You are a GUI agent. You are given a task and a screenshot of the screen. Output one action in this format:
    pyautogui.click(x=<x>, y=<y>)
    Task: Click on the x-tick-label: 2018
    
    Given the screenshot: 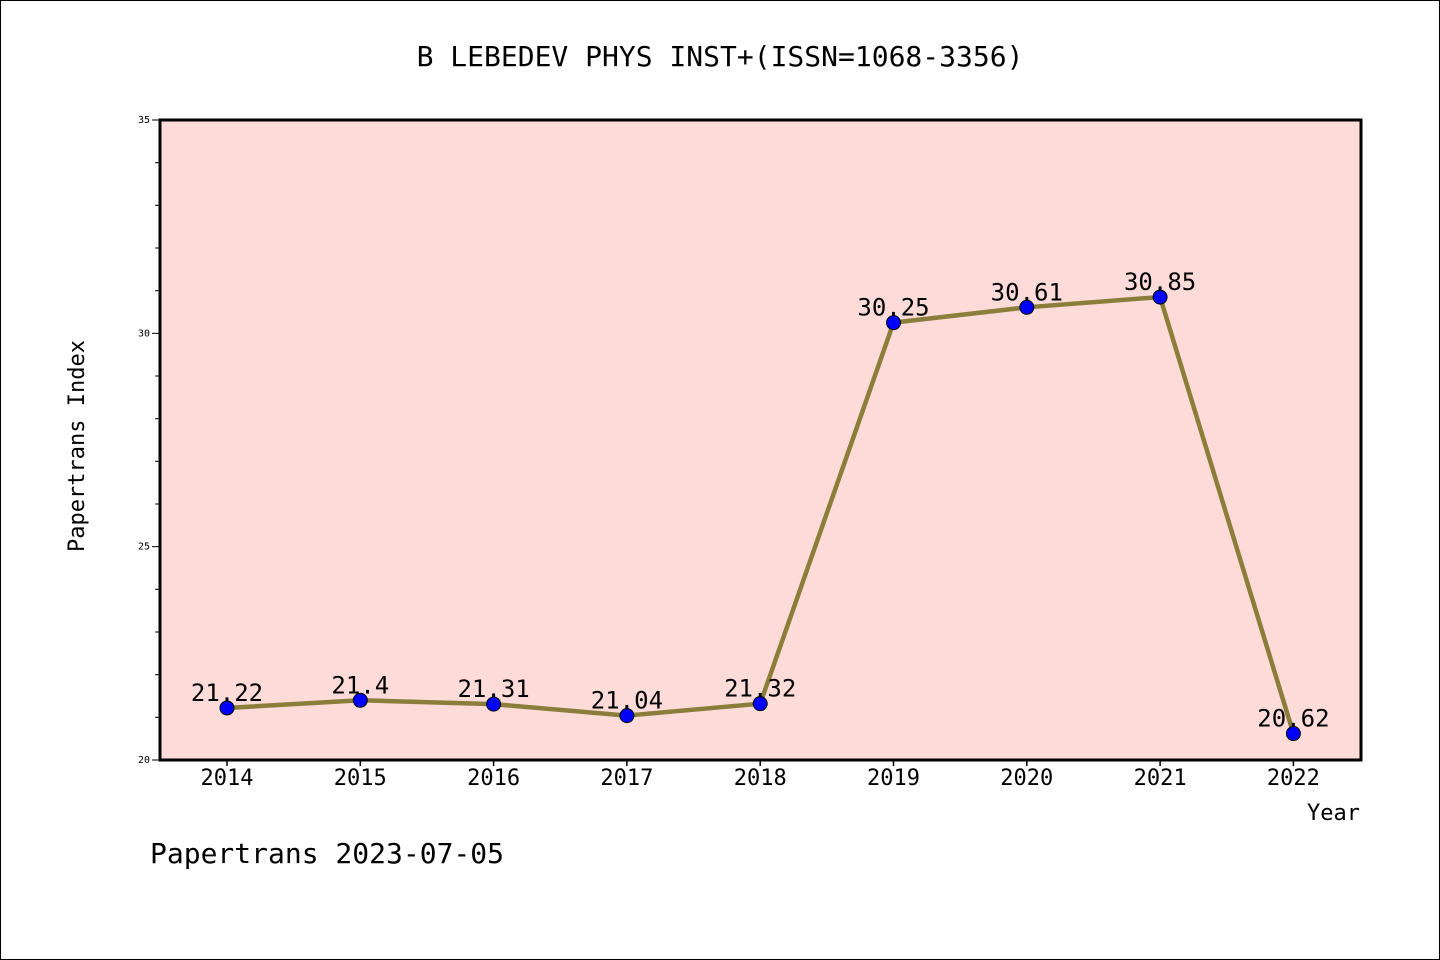 What is the action you would take?
    pyautogui.click(x=760, y=778)
    